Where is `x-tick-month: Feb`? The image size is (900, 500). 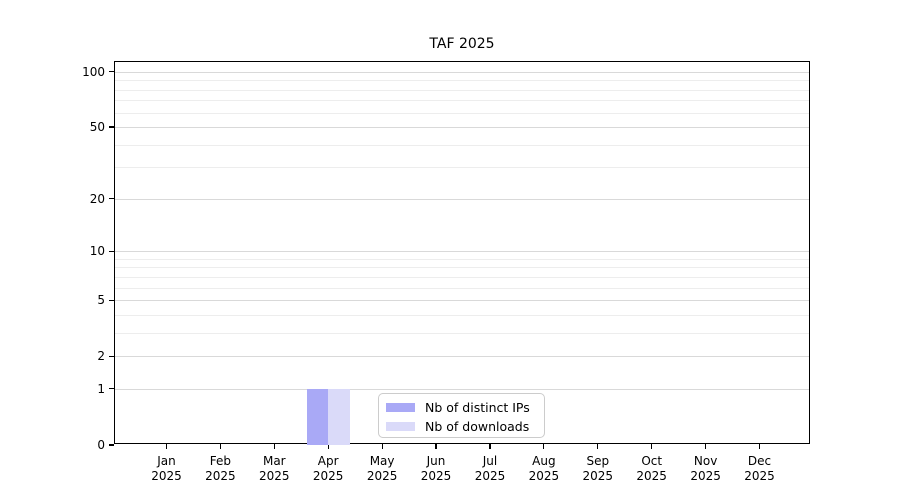 x-tick-month: Feb is located at coordinates (220, 461).